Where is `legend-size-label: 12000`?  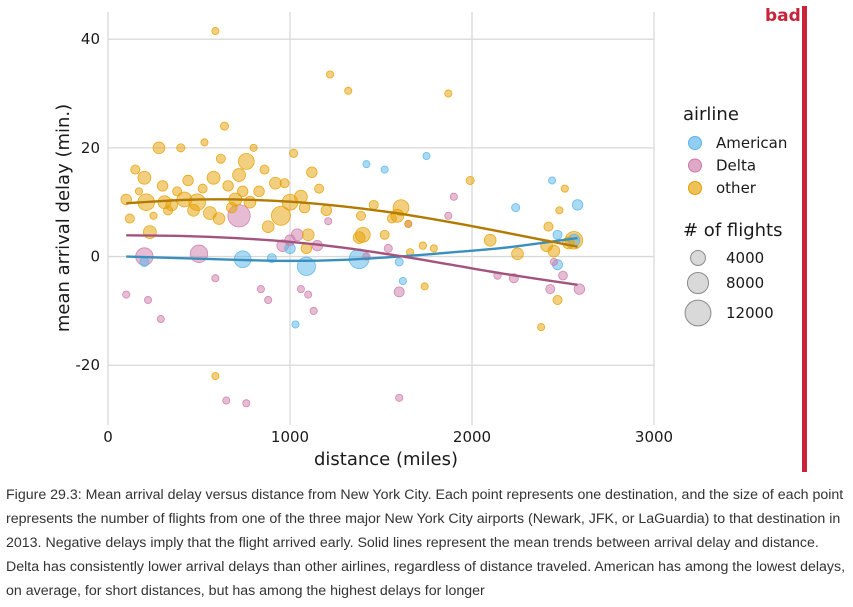
legend-size-label: 12000 is located at coordinates (750, 313).